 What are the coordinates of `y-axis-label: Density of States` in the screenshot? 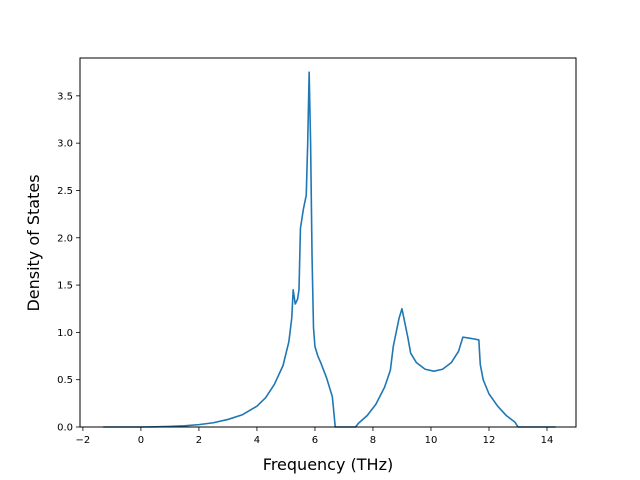 It's located at (33, 242).